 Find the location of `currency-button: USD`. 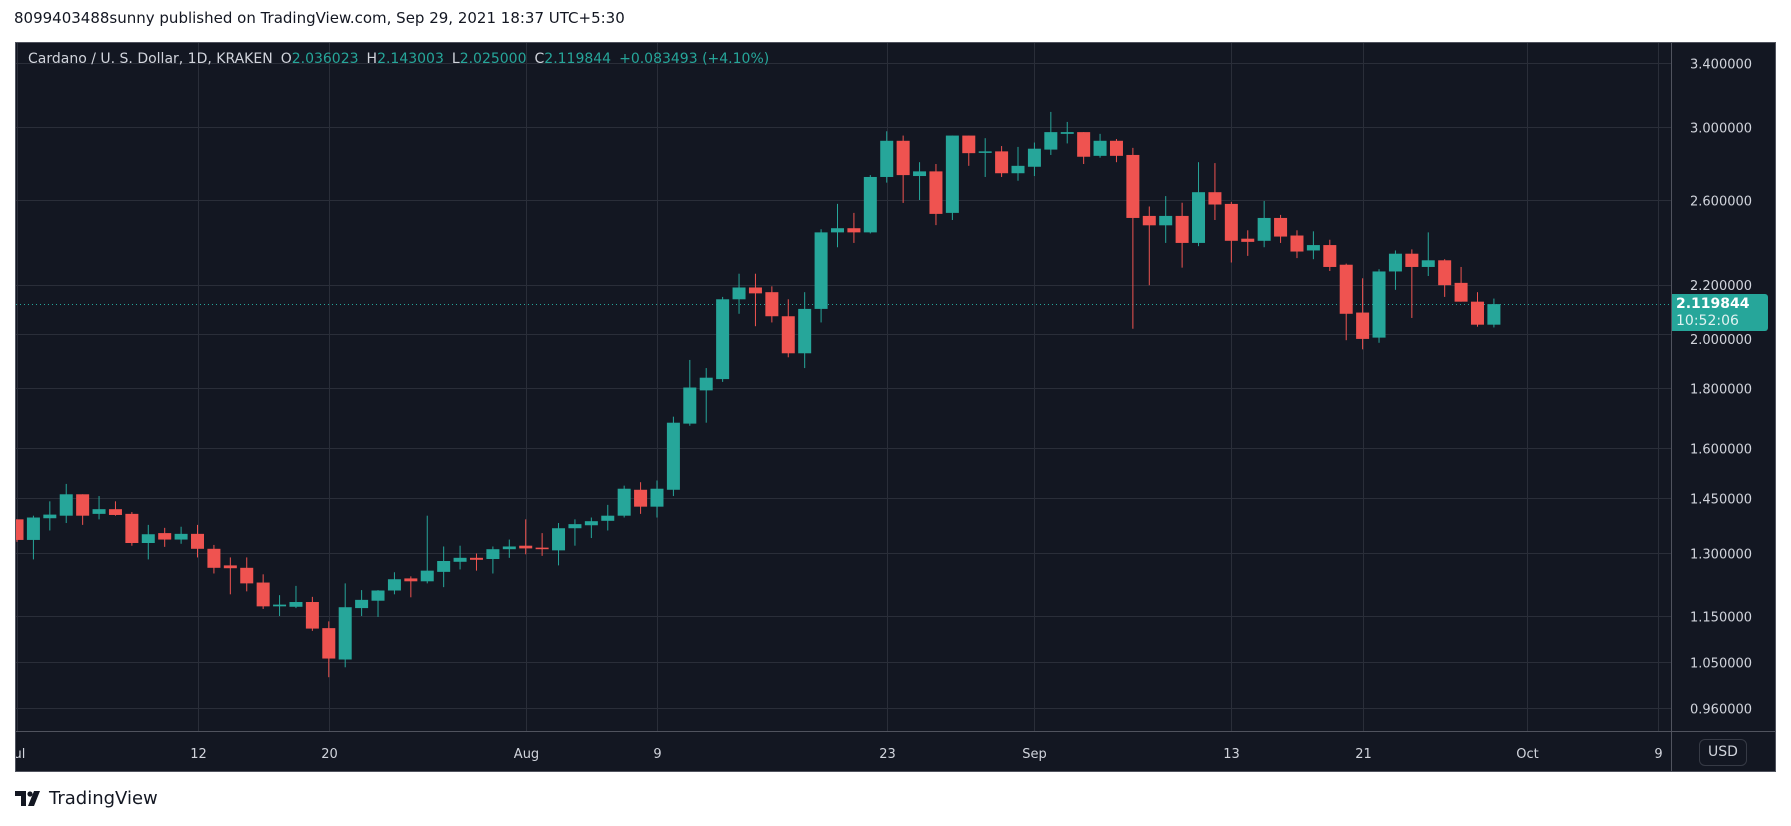

currency-button: USD is located at coordinates (1723, 752).